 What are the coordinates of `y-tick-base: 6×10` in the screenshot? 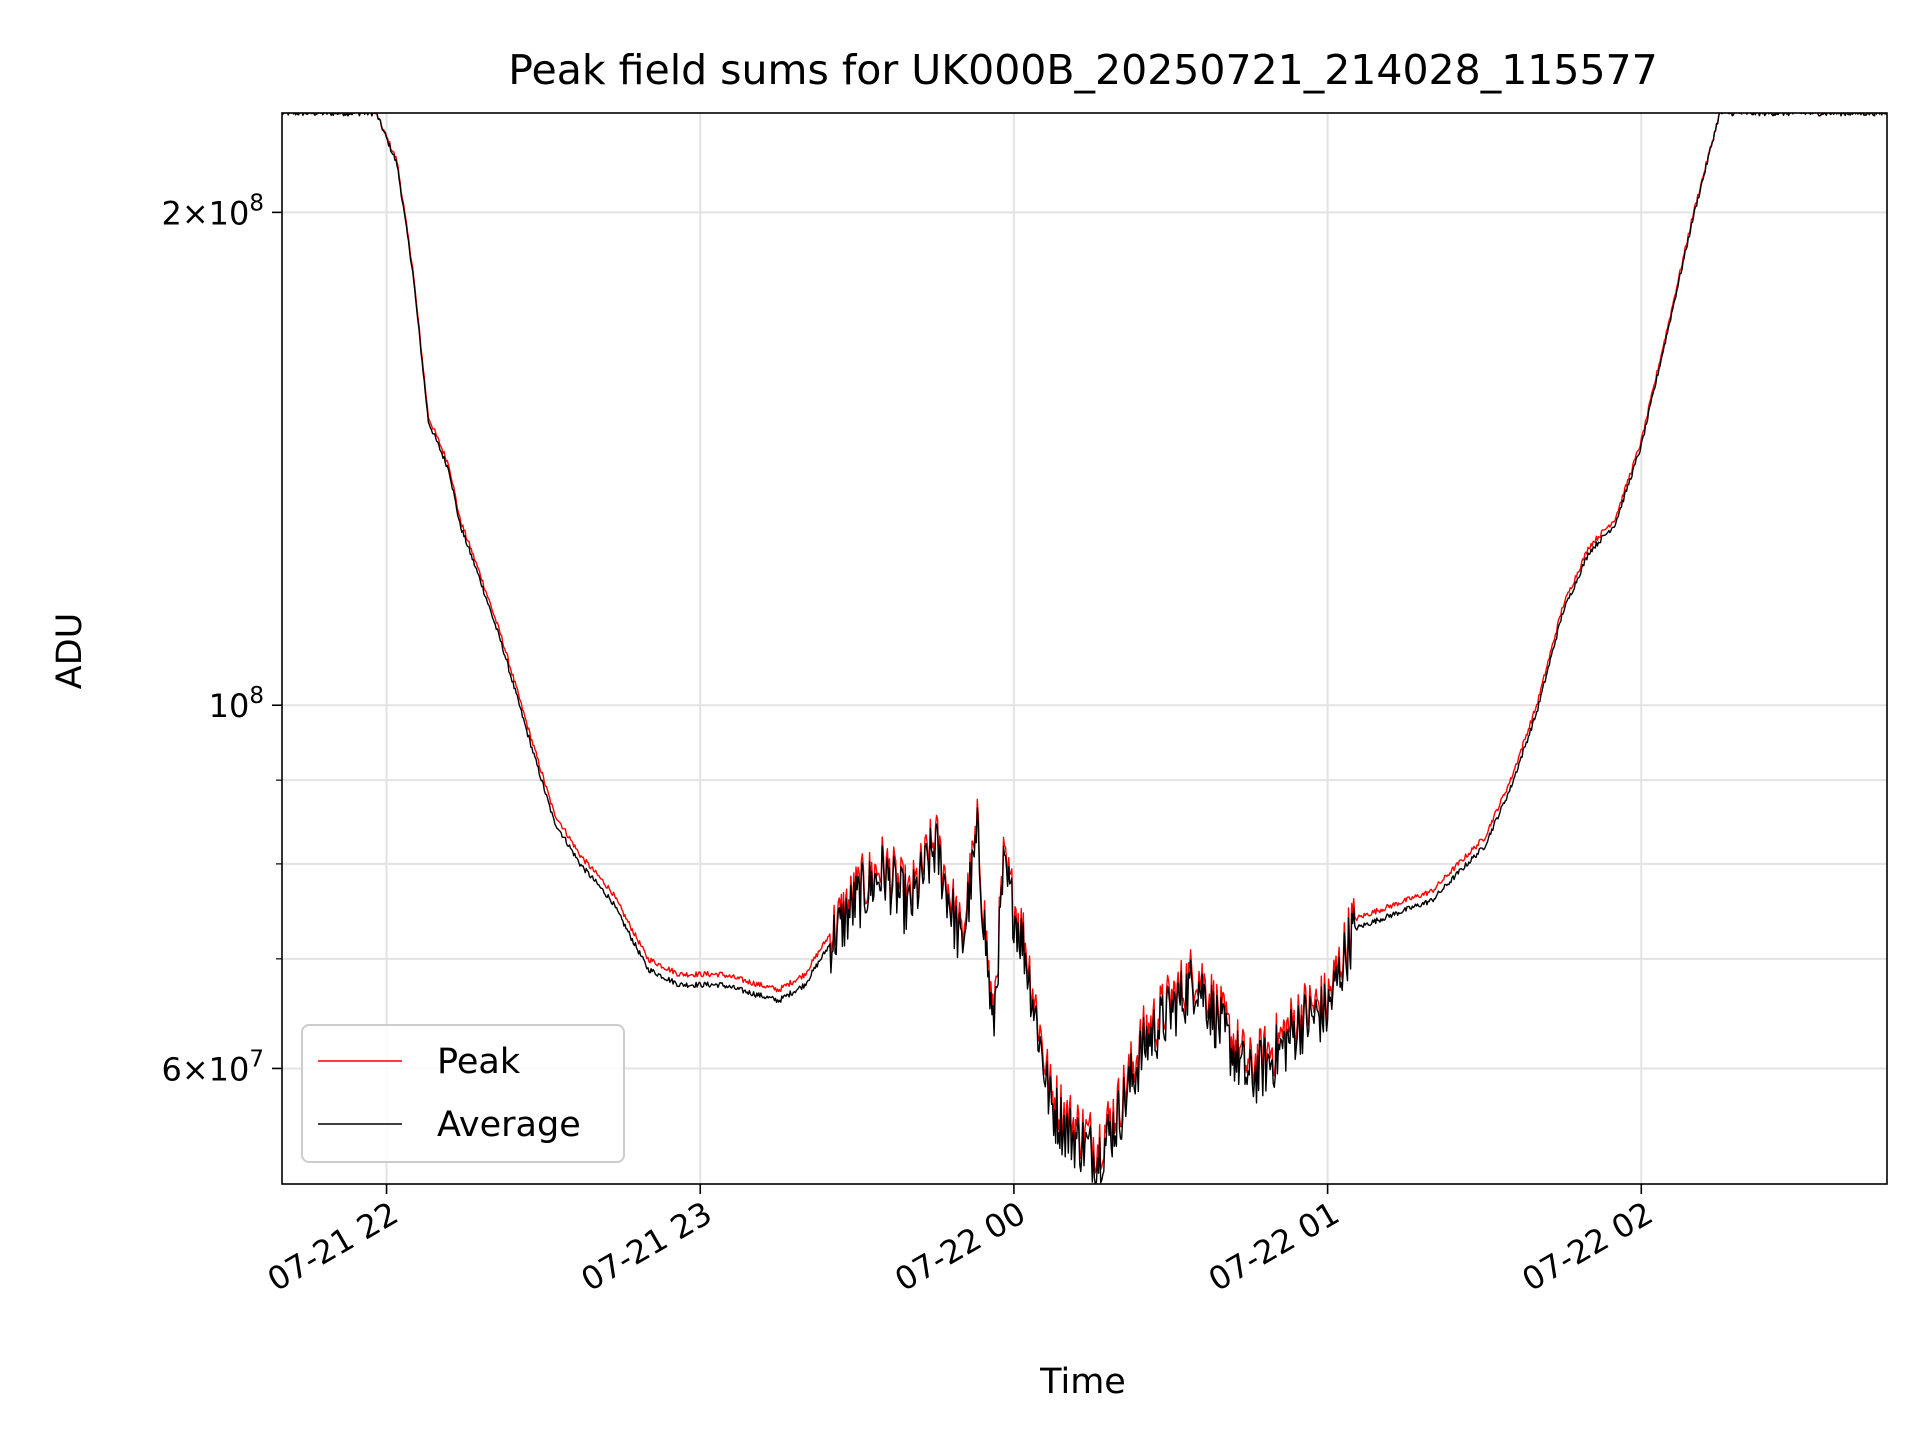 It's located at (205, 1069).